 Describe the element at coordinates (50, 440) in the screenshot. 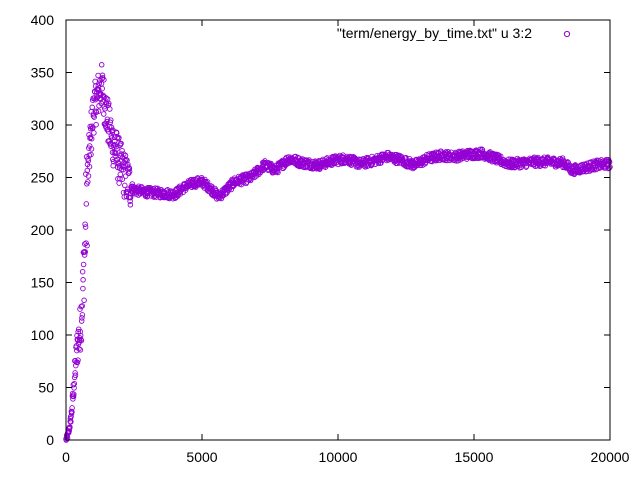

I see `y-tick-label: 0` at that location.